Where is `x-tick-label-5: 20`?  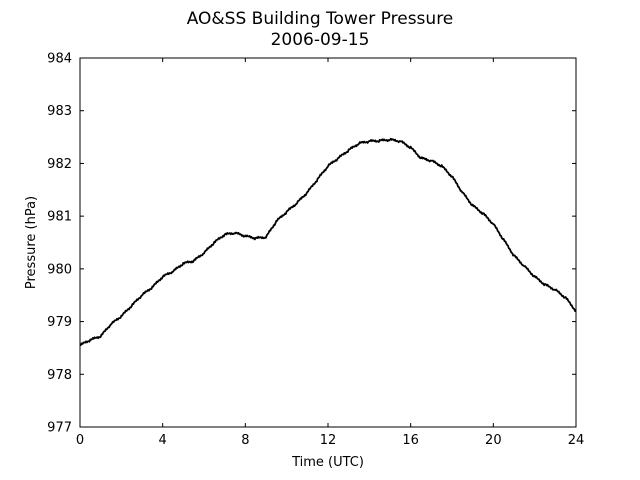
x-tick-label-5: 20 is located at coordinates (493, 440).